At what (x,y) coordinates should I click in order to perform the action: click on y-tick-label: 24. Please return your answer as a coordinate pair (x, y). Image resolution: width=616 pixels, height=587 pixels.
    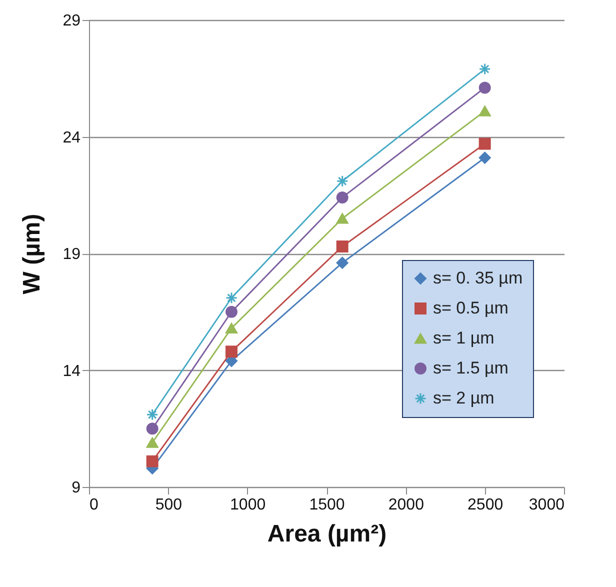
    Looking at the image, I should click on (71, 137).